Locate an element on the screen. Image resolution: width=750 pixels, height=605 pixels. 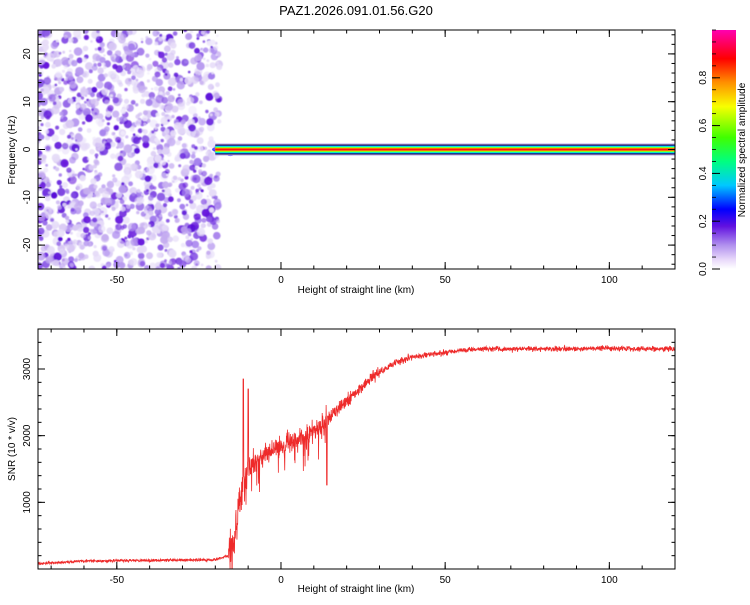
colorbar-tick-label: 0.0 is located at coordinates (703, 269).